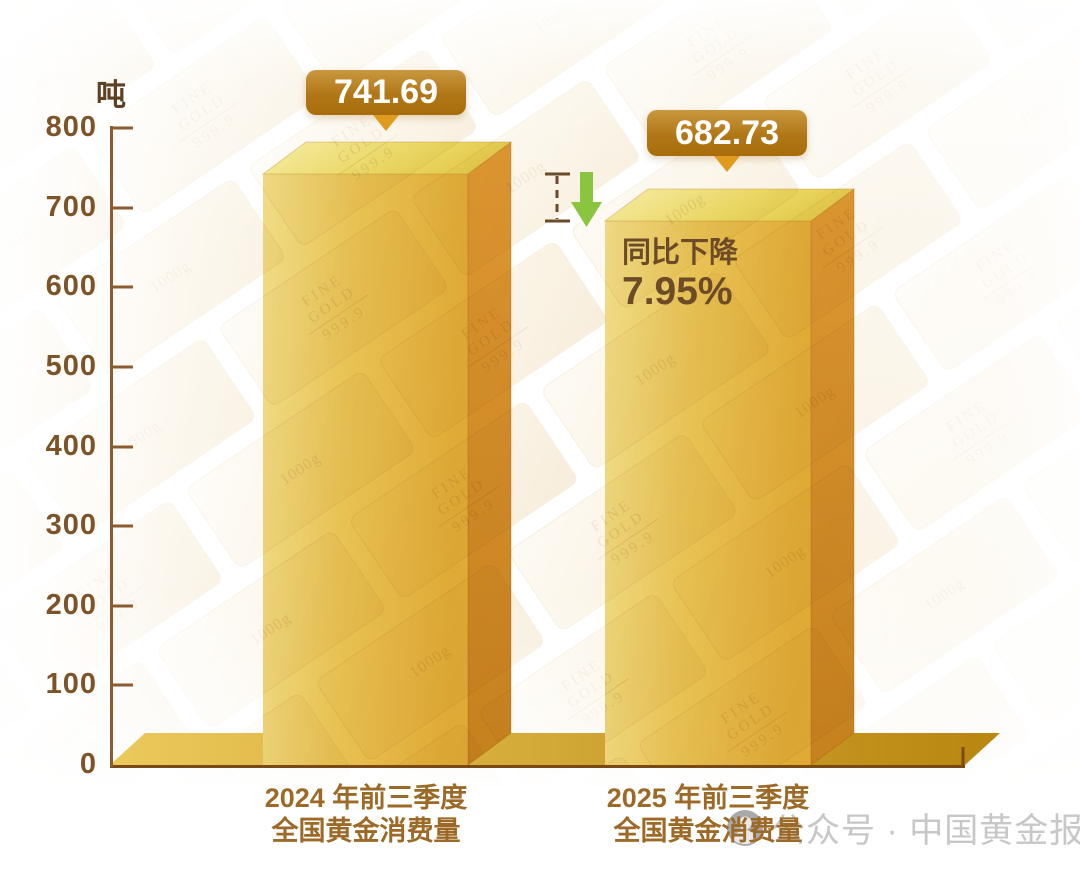 The width and height of the screenshot is (1080, 869). What do you see at coordinates (557, 197) in the screenshot?
I see `decline-measure-indicator` at bounding box center [557, 197].